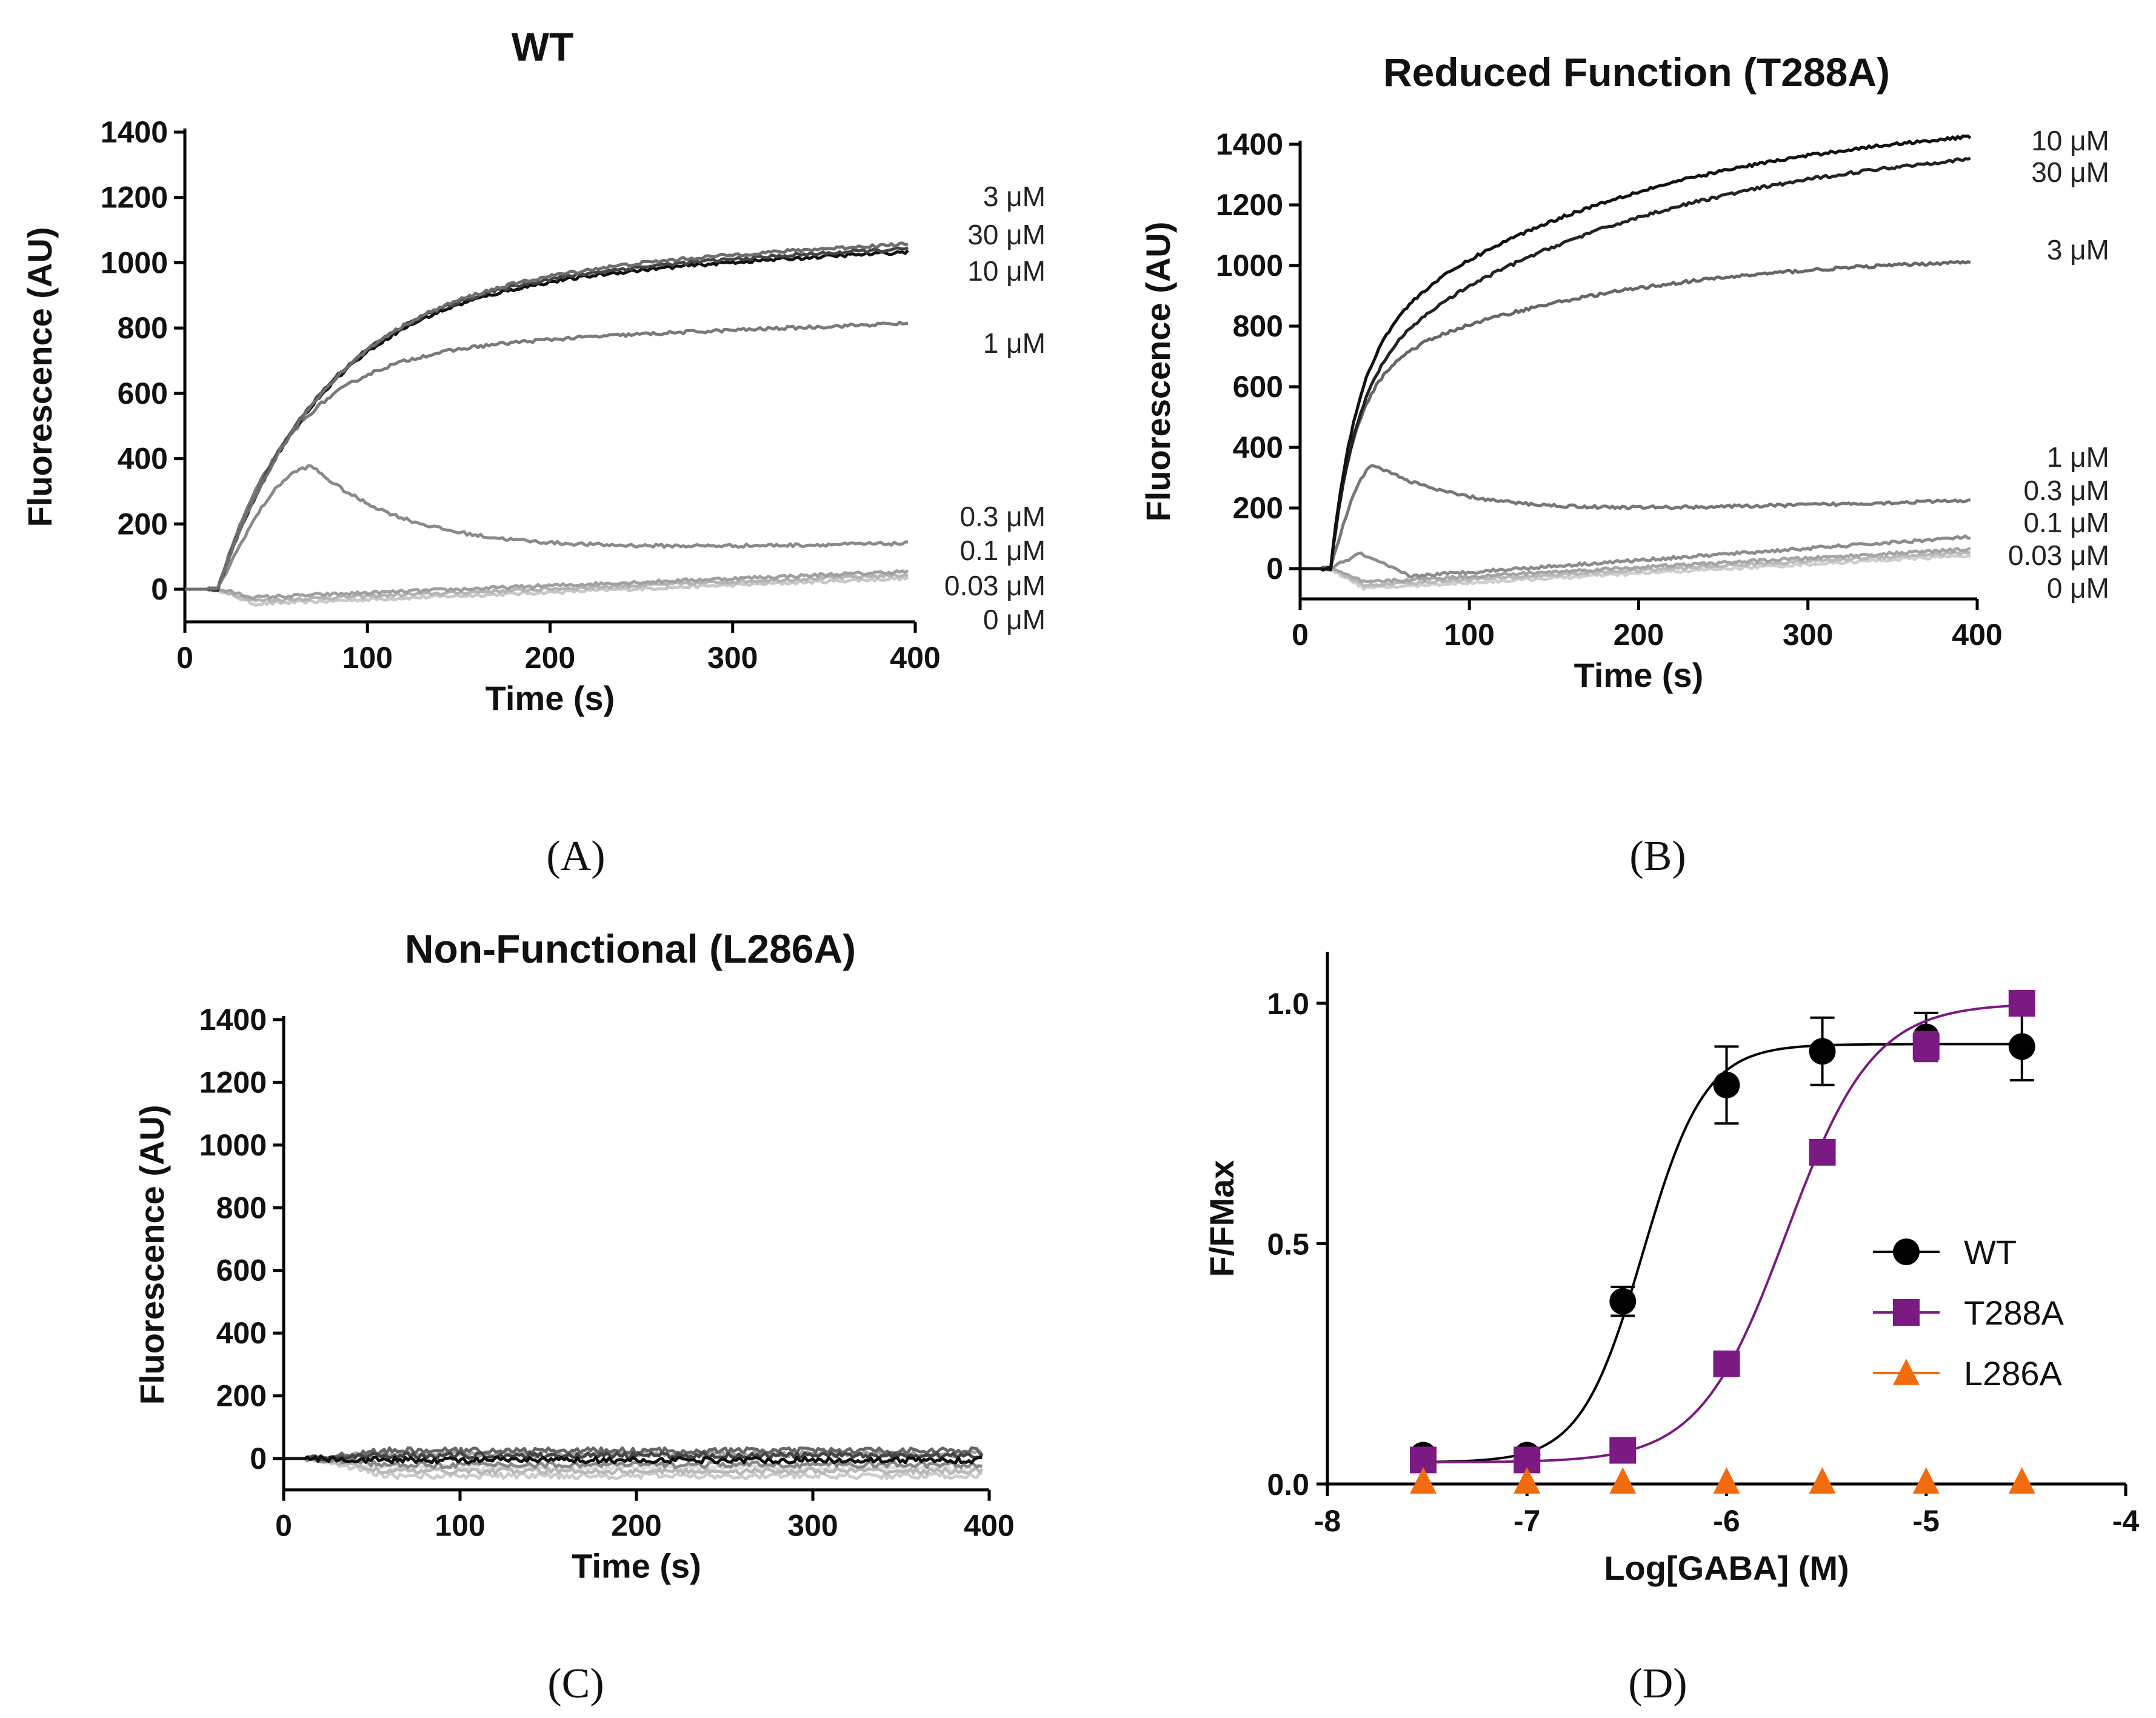 This screenshot has width=2156, height=1718. Describe the element at coordinates (1222, 1218) in the screenshot. I see `y-axis-label: F/FMax` at that location.